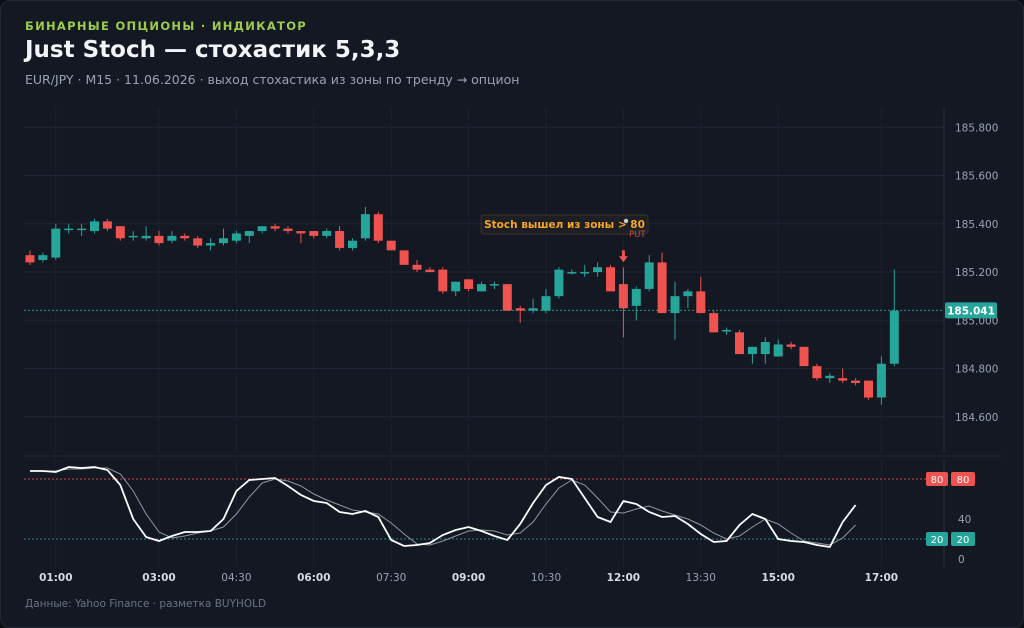 This screenshot has height=628, width=1024. Describe the element at coordinates (777, 578) in the screenshot. I see `time-axis-tick-label: 15:00` at that location.